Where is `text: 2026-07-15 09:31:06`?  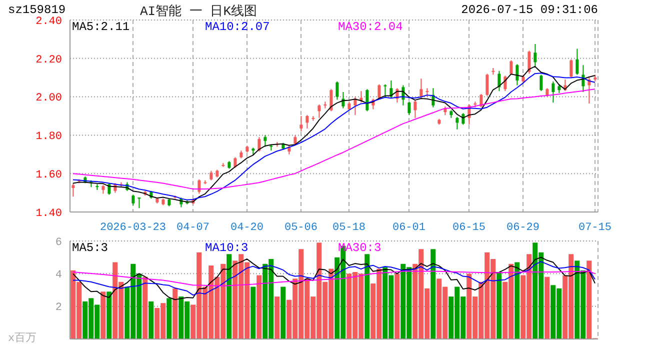
text: 2026-07-15 09:31:06 is located at coordinates (529, 10).